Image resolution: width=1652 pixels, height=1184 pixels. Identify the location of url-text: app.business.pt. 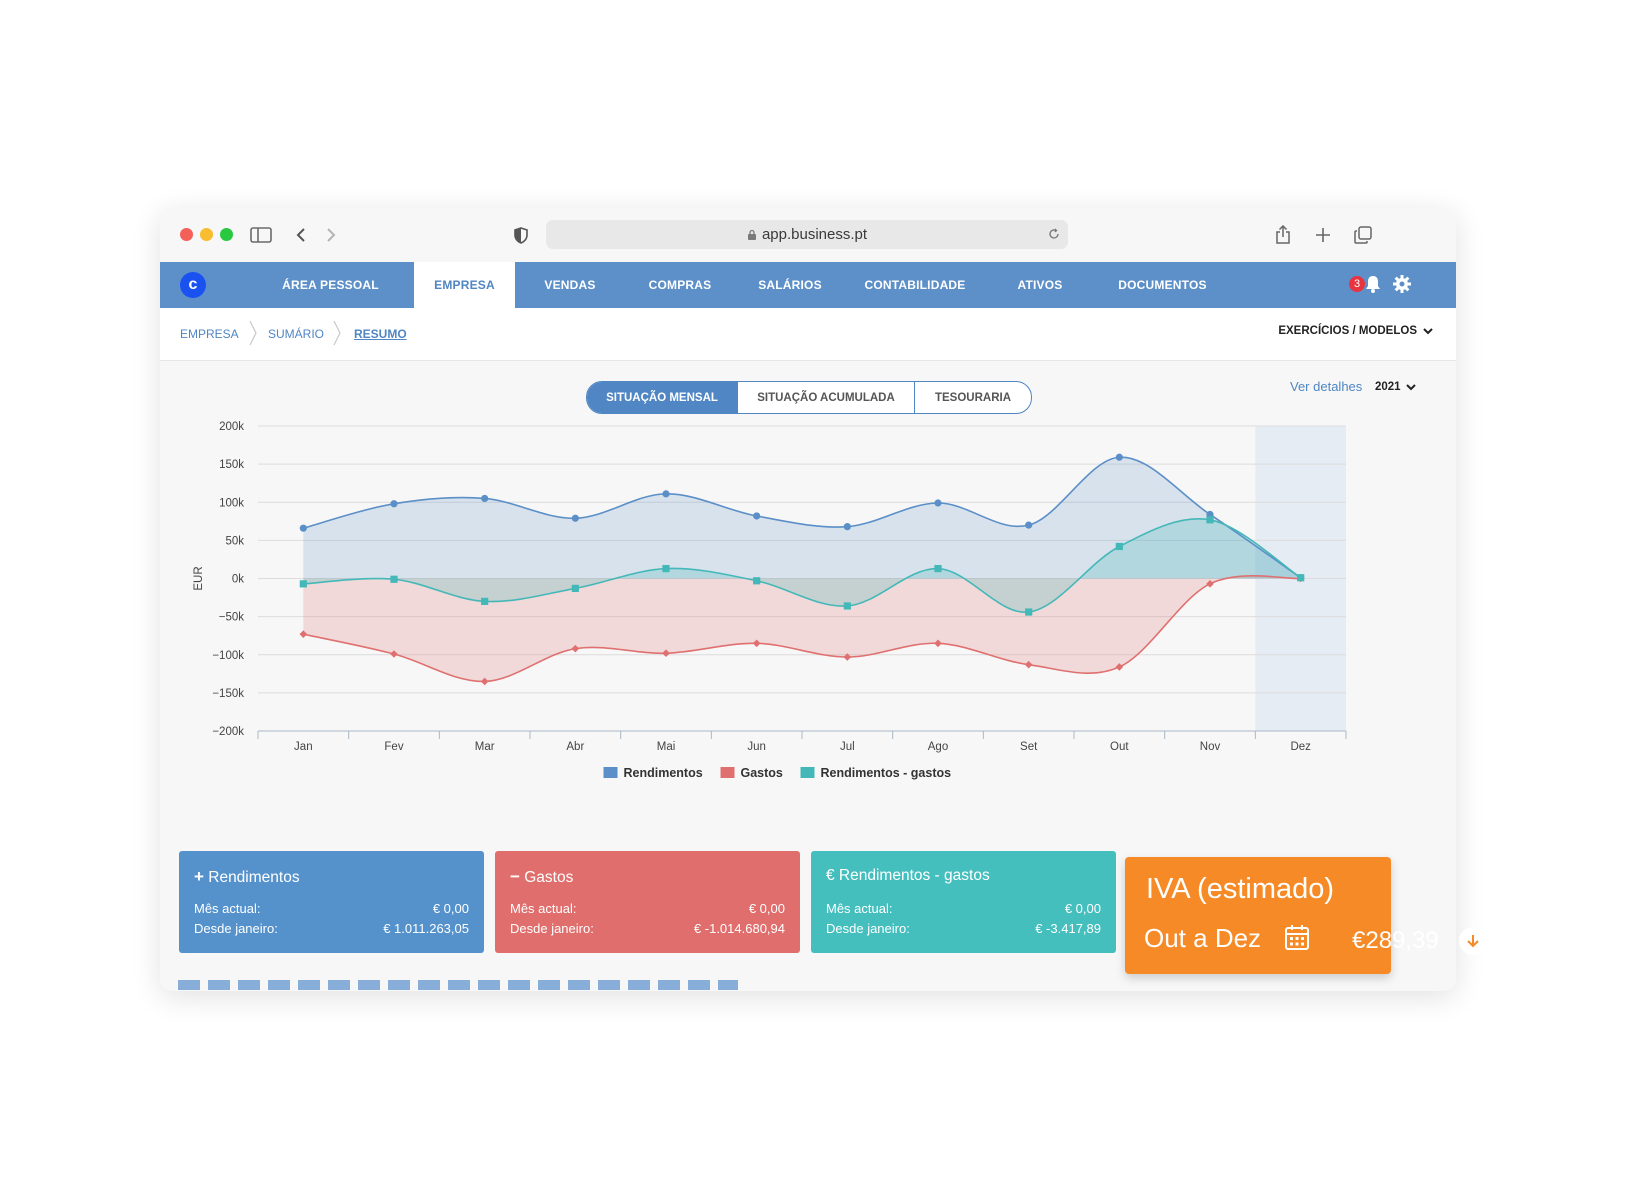
(814, 234).